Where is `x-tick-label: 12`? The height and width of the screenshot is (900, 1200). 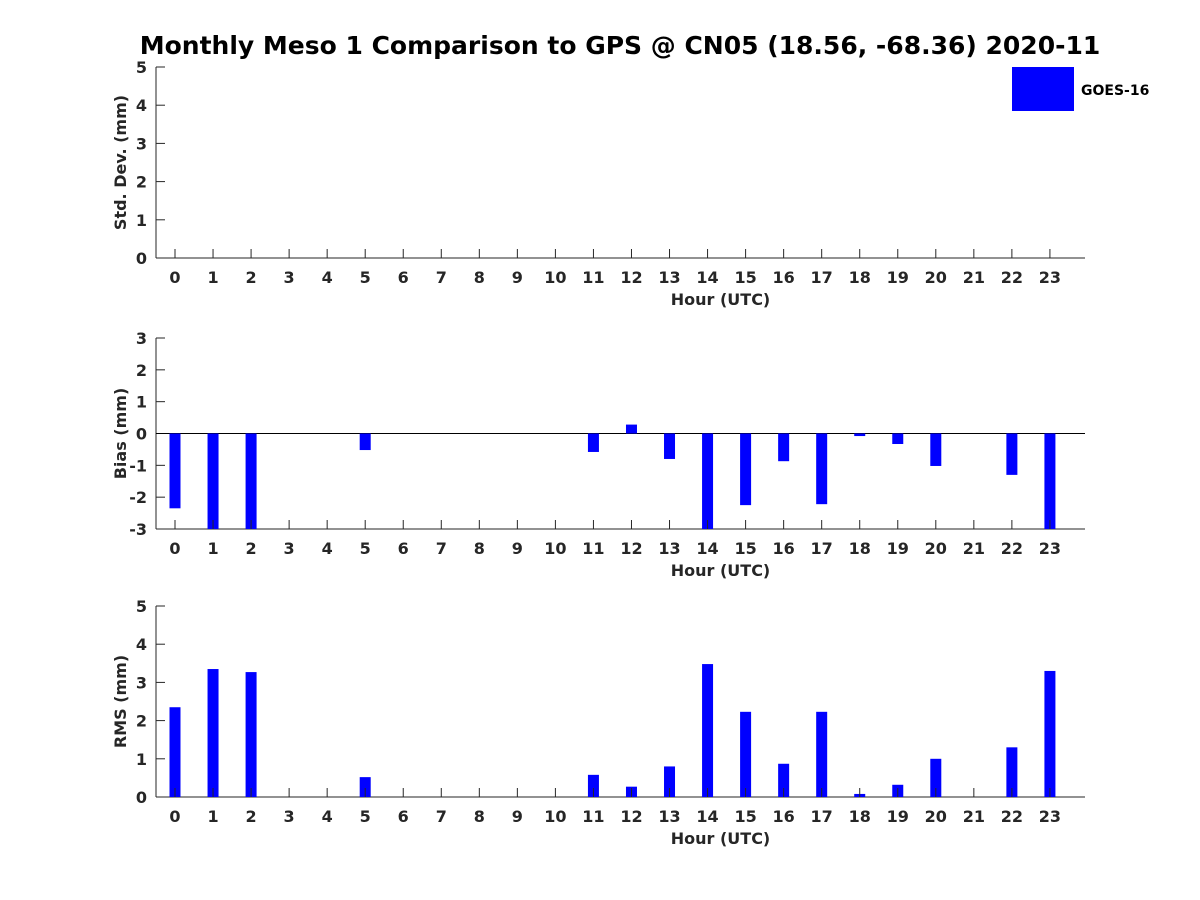
x-tick-label: 12 is located at coordinates (631, 548).